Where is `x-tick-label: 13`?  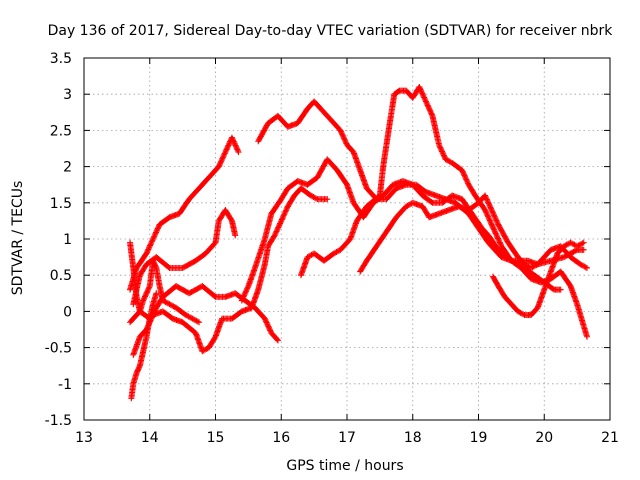
x-tick-label: 13 is located at coordinates (84, 438).